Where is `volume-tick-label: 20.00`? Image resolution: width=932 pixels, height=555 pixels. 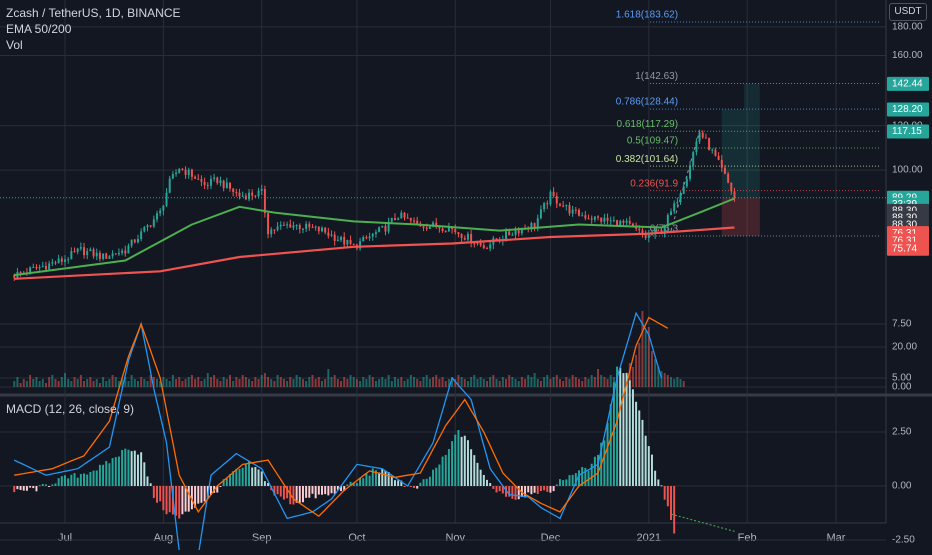
volume-tick-label: 20.00 is located at coordinates (904, 347).